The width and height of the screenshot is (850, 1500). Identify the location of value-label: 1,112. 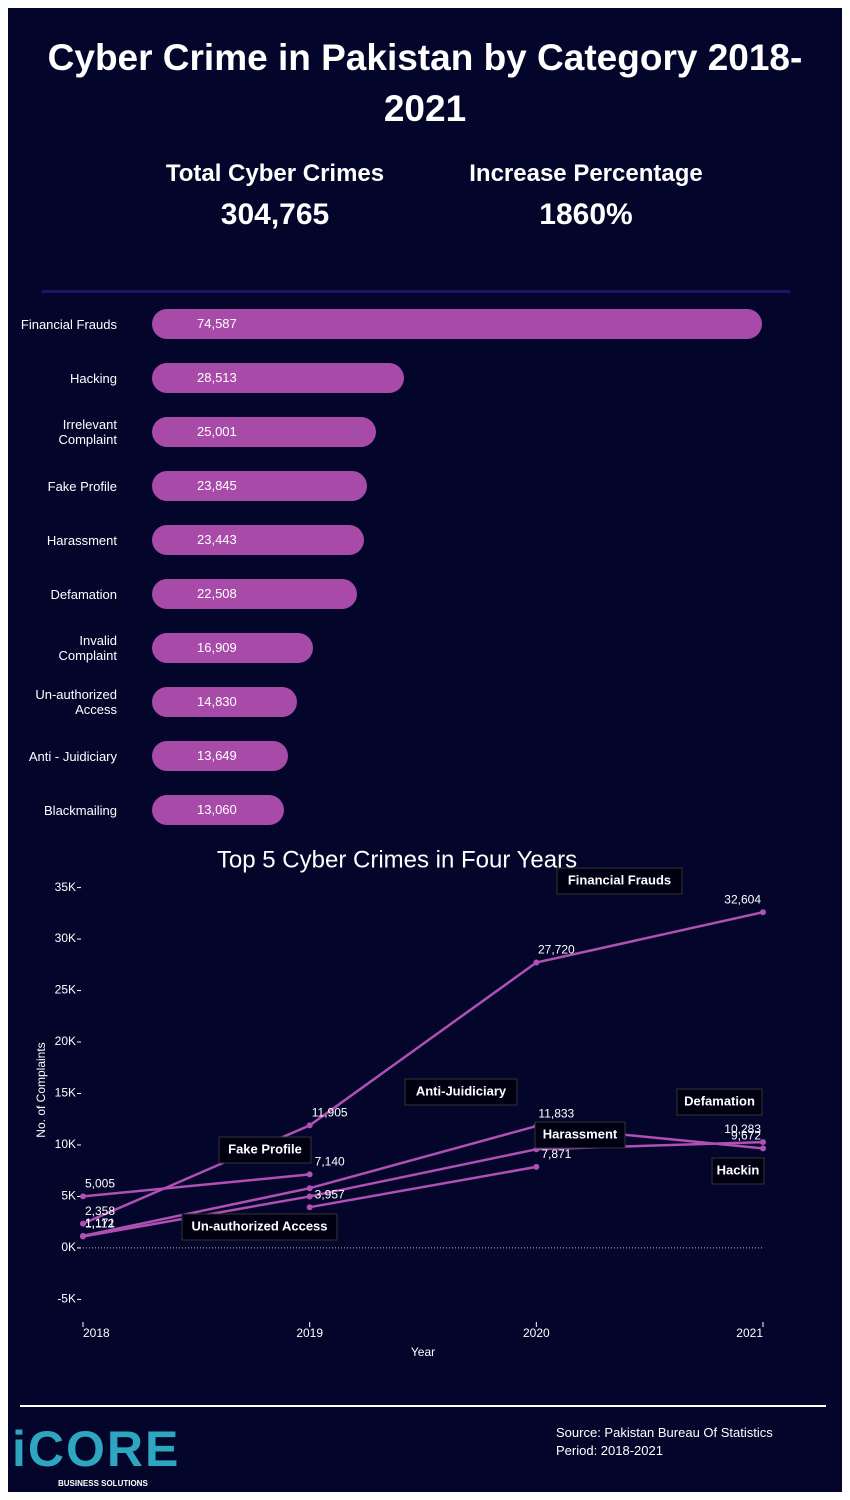
(99, 1224).